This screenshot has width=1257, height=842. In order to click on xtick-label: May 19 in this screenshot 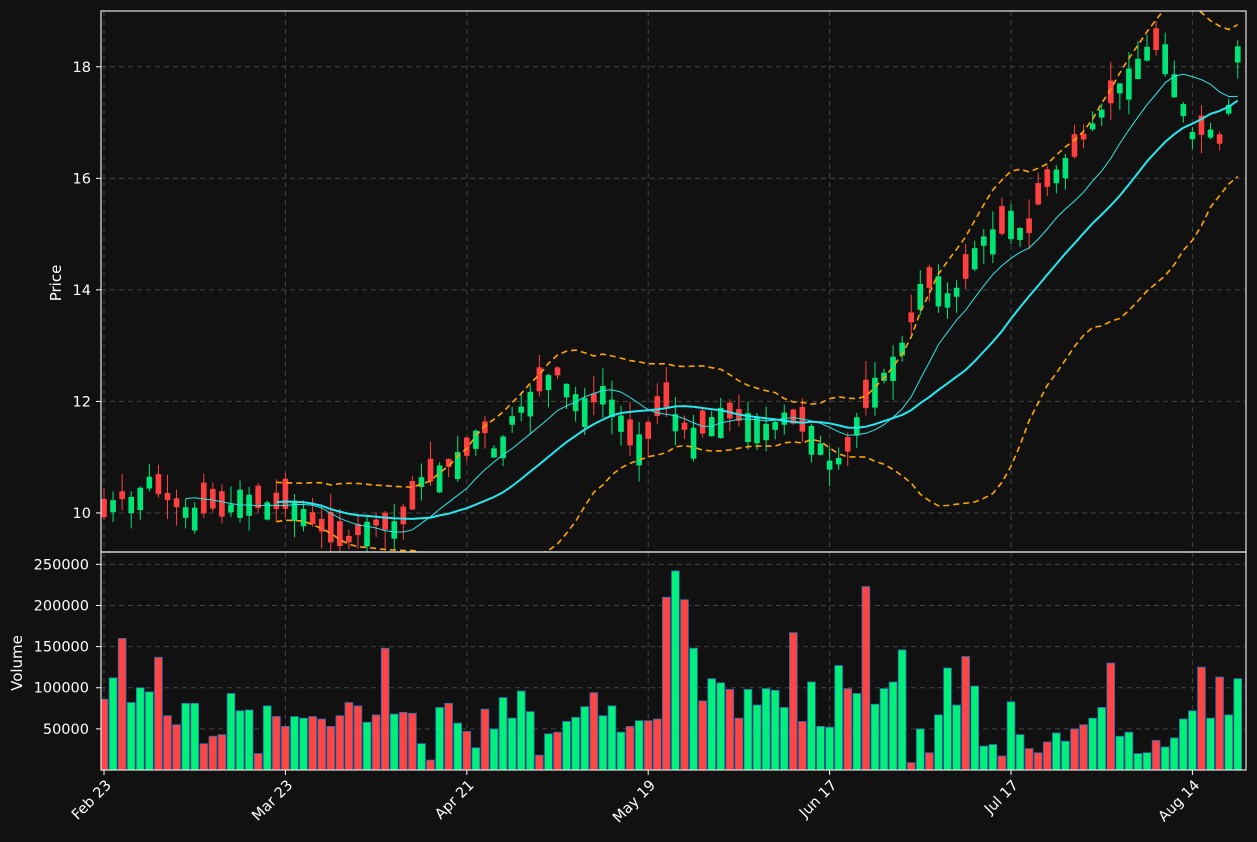, I will do `click(634, 802)`.